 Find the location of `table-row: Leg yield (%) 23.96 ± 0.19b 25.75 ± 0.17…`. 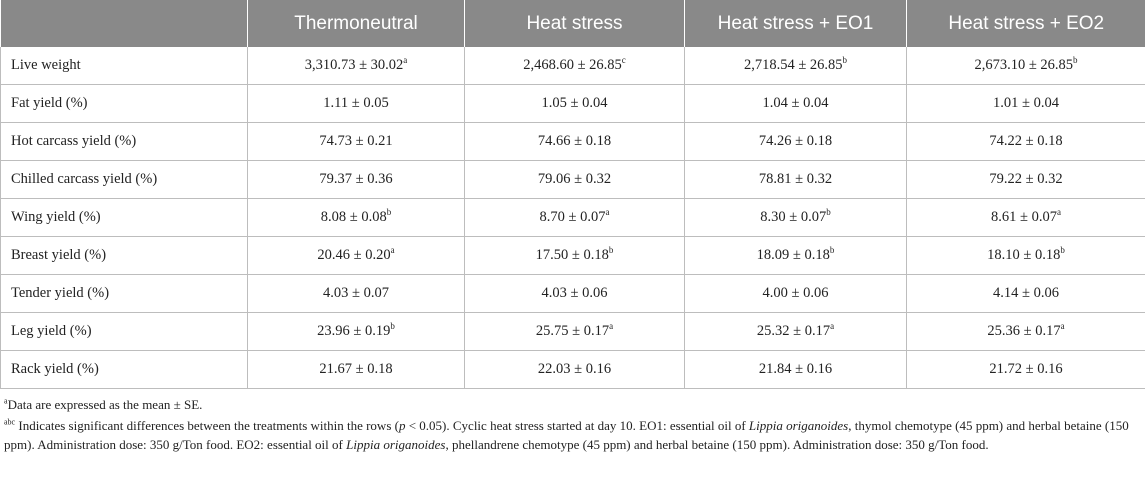

table-row: Leg yield (%) 23.96 ± 0.19b 25.75 ± 0.17… is located at coordinates (572, 331).